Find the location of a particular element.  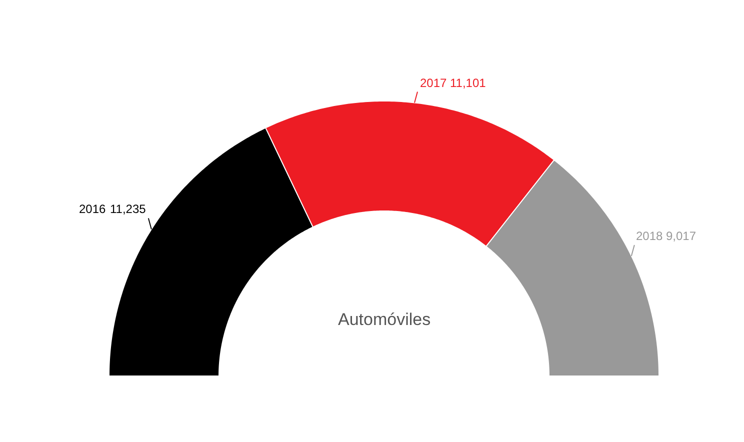

slice-label: 2016 is located at coordinates (92, 209).